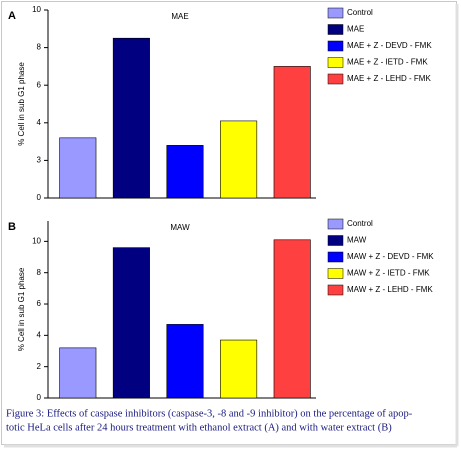 The image size is (461, 453). What do you see at coordinates (355, 29) in the screenshot?
I see `legend-label: MAE` at bounding box center [355, 29].